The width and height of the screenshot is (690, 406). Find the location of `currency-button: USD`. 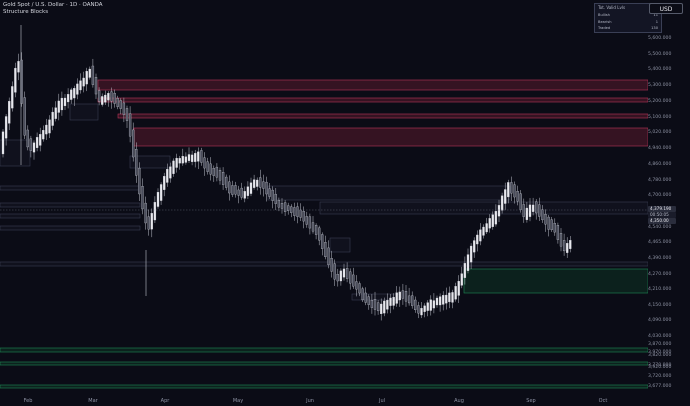

currency-button: USD is located at coordinates (666, 8).